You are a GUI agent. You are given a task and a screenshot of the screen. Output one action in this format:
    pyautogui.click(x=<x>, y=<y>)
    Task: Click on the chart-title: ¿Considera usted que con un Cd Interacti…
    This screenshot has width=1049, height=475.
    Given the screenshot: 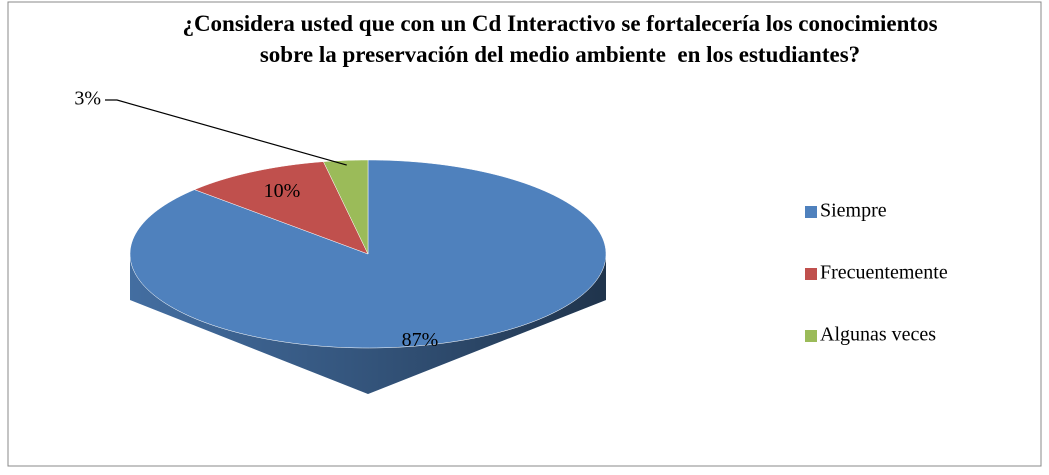 What is the action you would take?
    pyautogui.click(x=566, y=39)
    